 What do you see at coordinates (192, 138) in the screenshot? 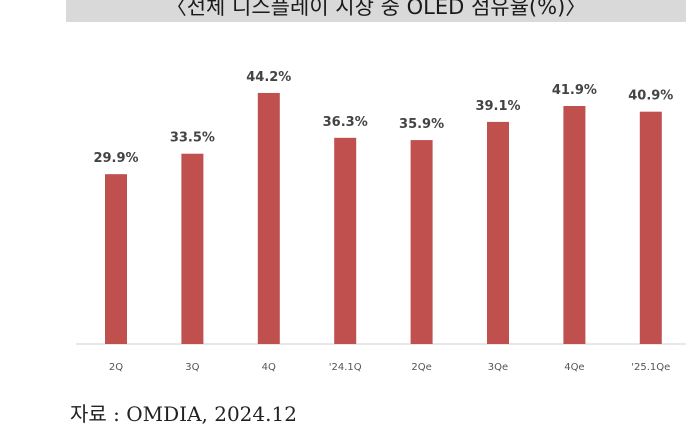
I see `data-label-1: 33.5%` at bounding box center [192, 138].